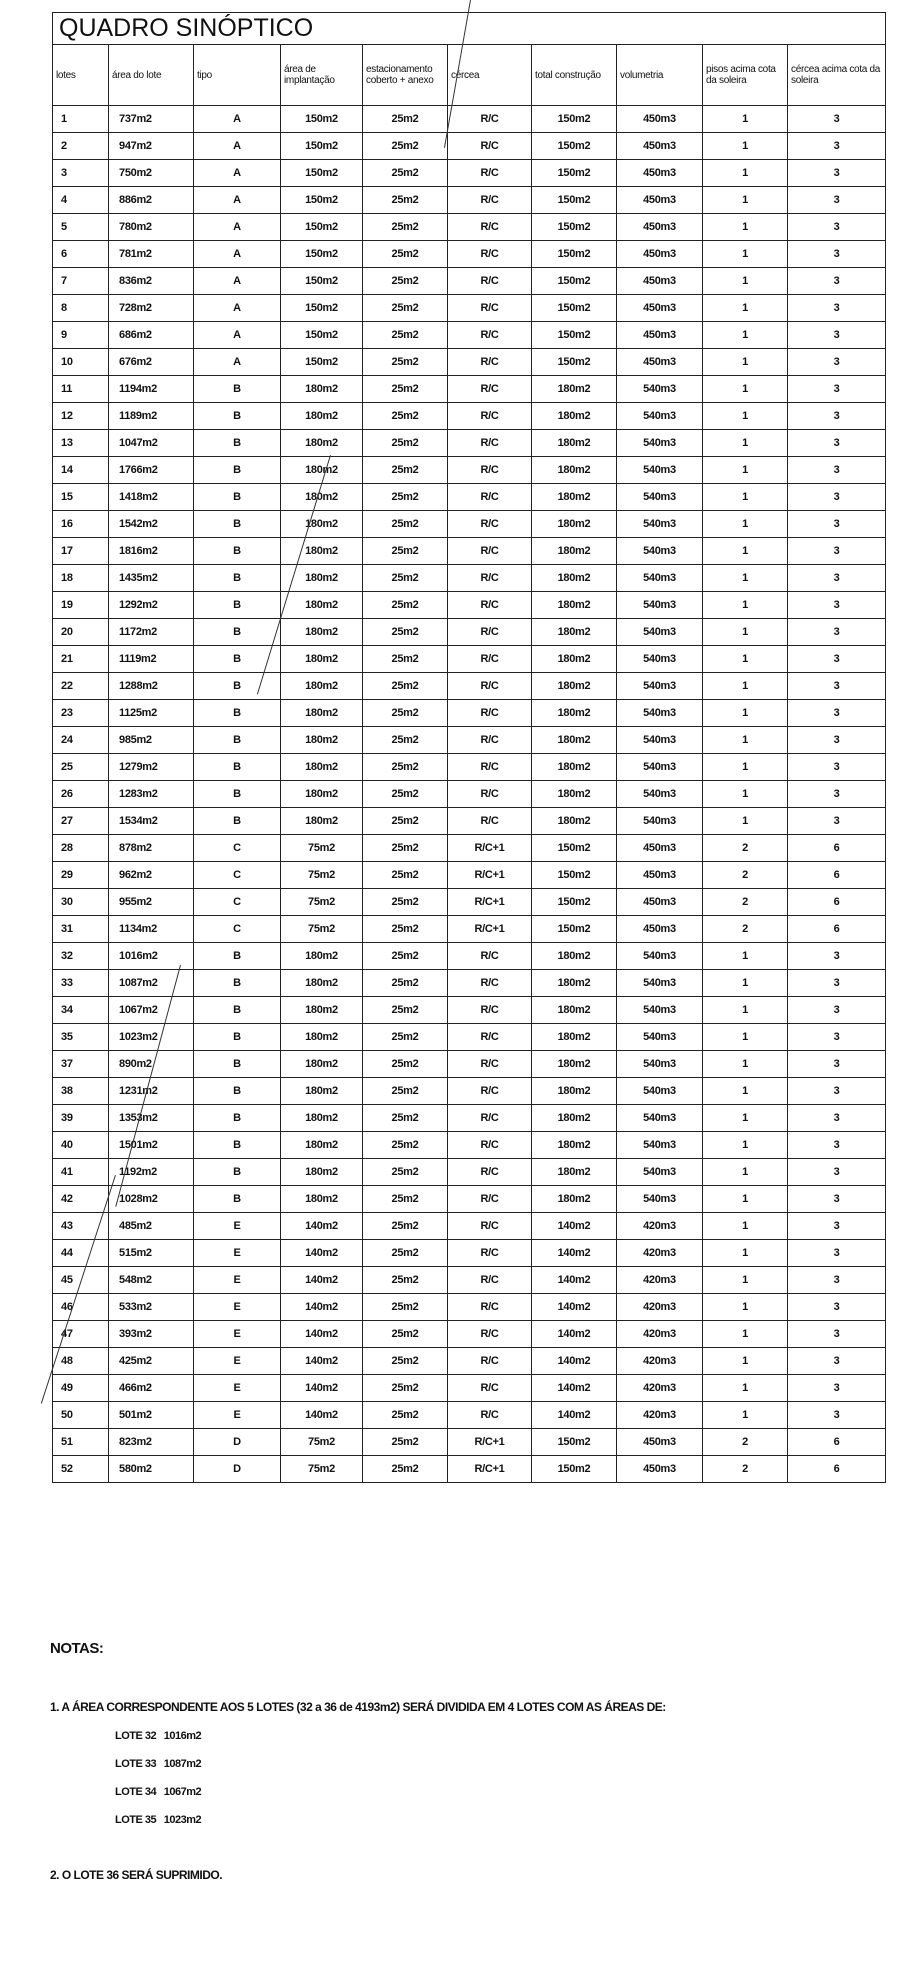  What do you see at coordinates (80, 713) in the screenshot?
I see `lote-number-cell: 23` at bounding box center [80, 713].